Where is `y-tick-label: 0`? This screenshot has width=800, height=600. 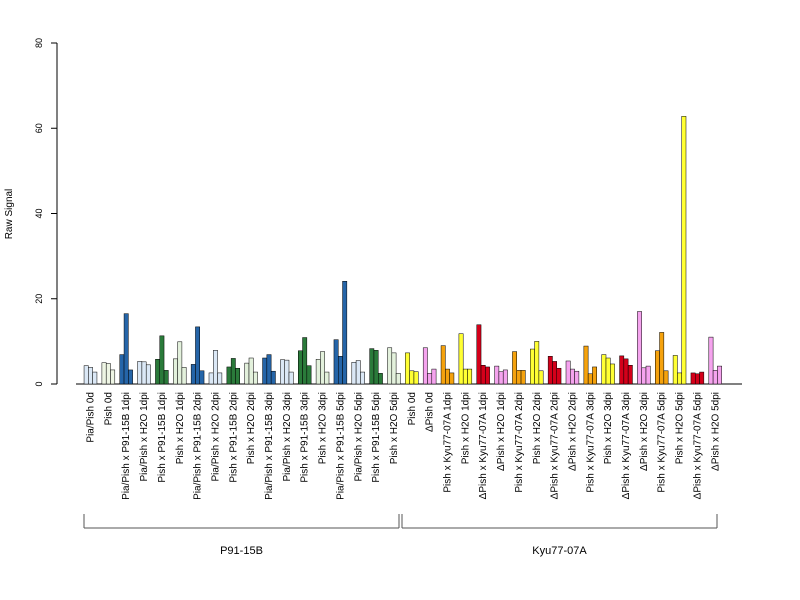
y-tick-label: 0 is located at coordinates (39, 383).